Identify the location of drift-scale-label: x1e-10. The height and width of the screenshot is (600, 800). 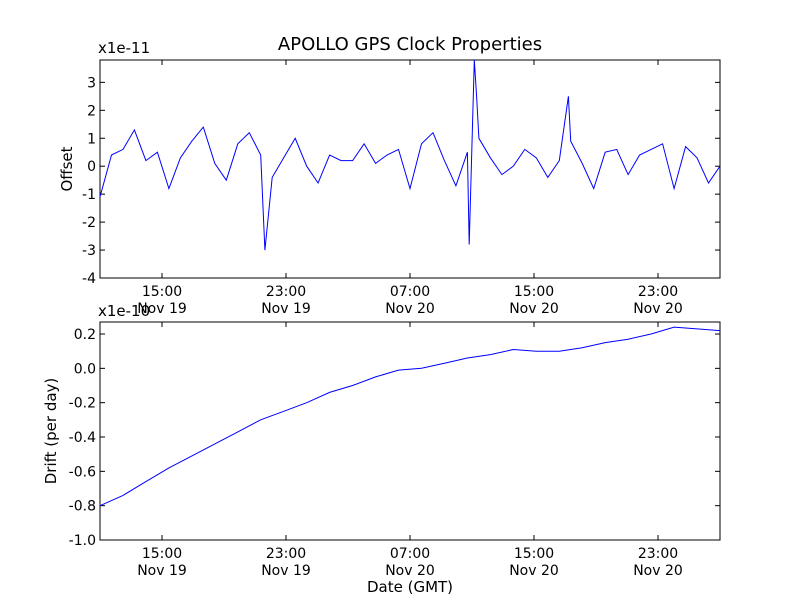
(124, 311).